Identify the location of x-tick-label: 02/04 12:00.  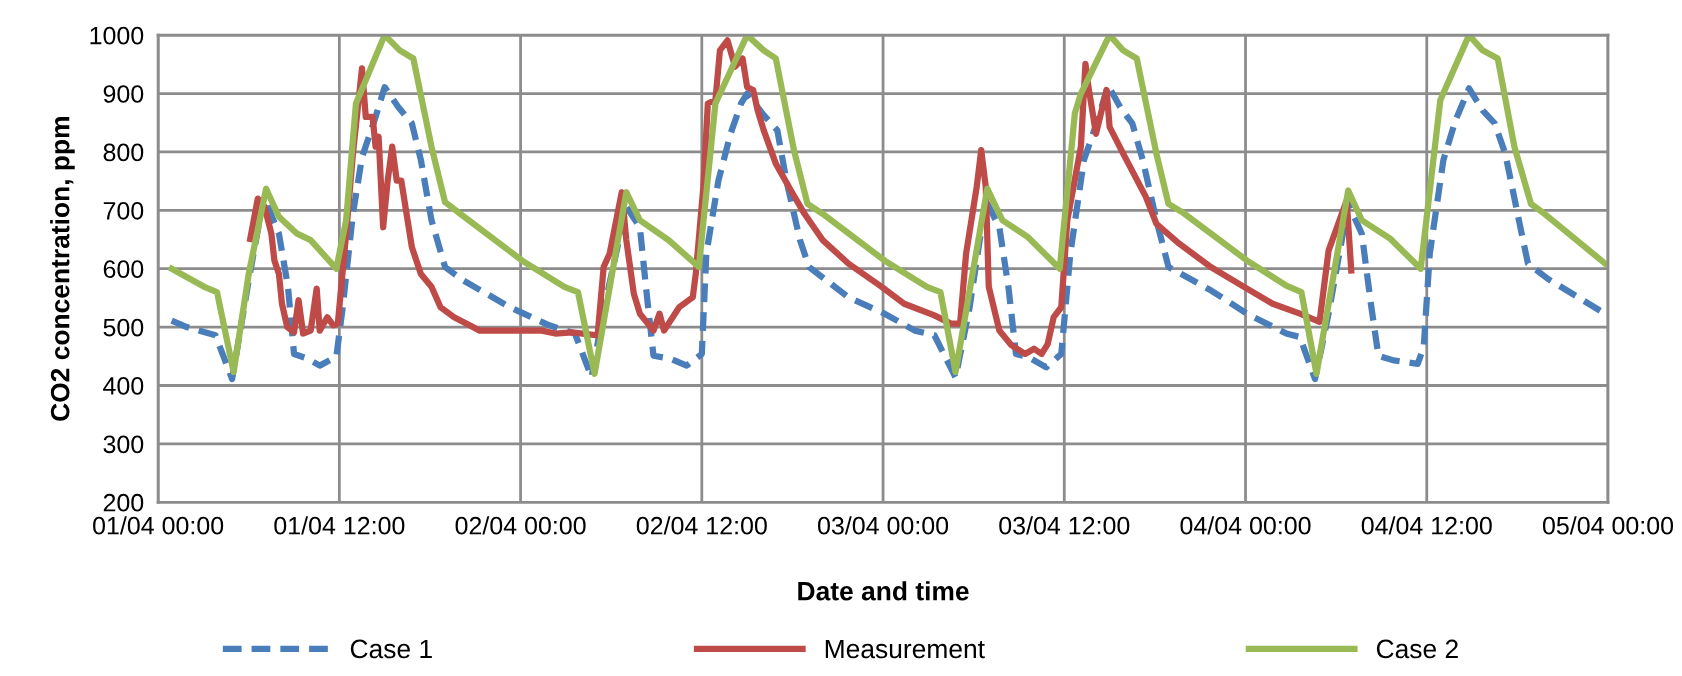
(701, 525).